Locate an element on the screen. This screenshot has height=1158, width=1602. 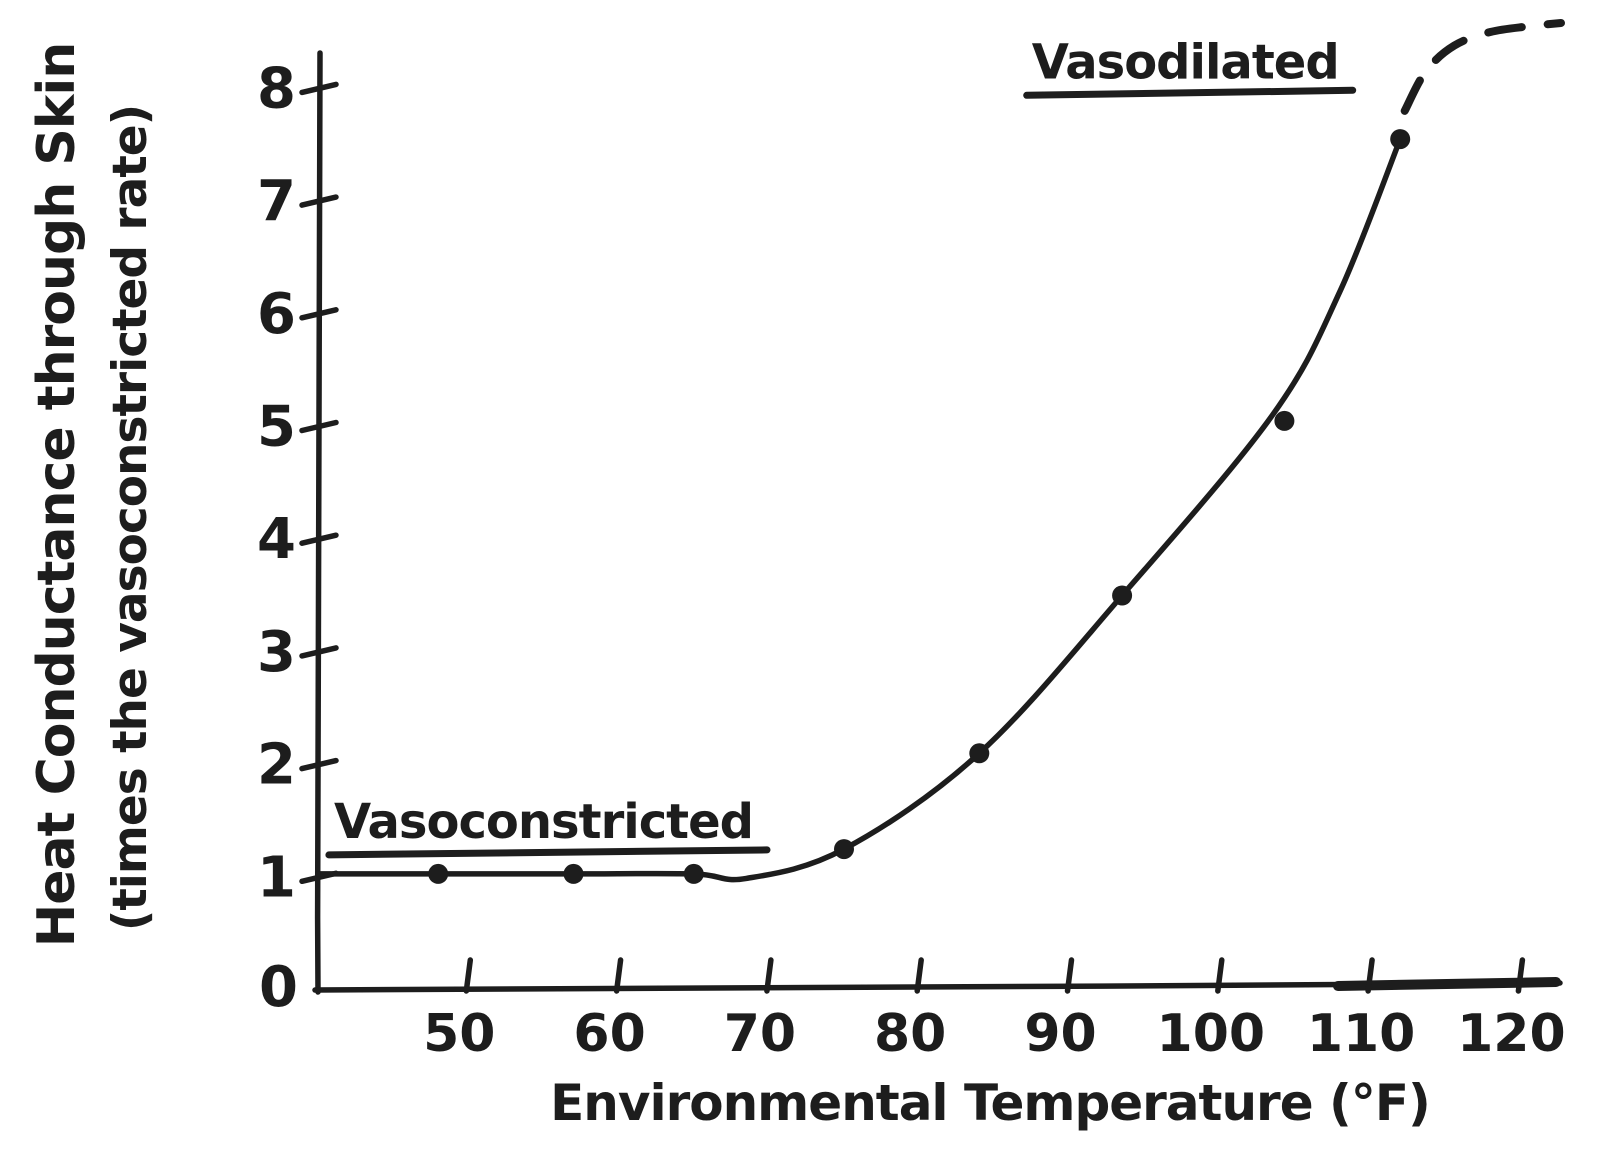
x-tick-label: 110 is located at coordinates (1361, 1034).